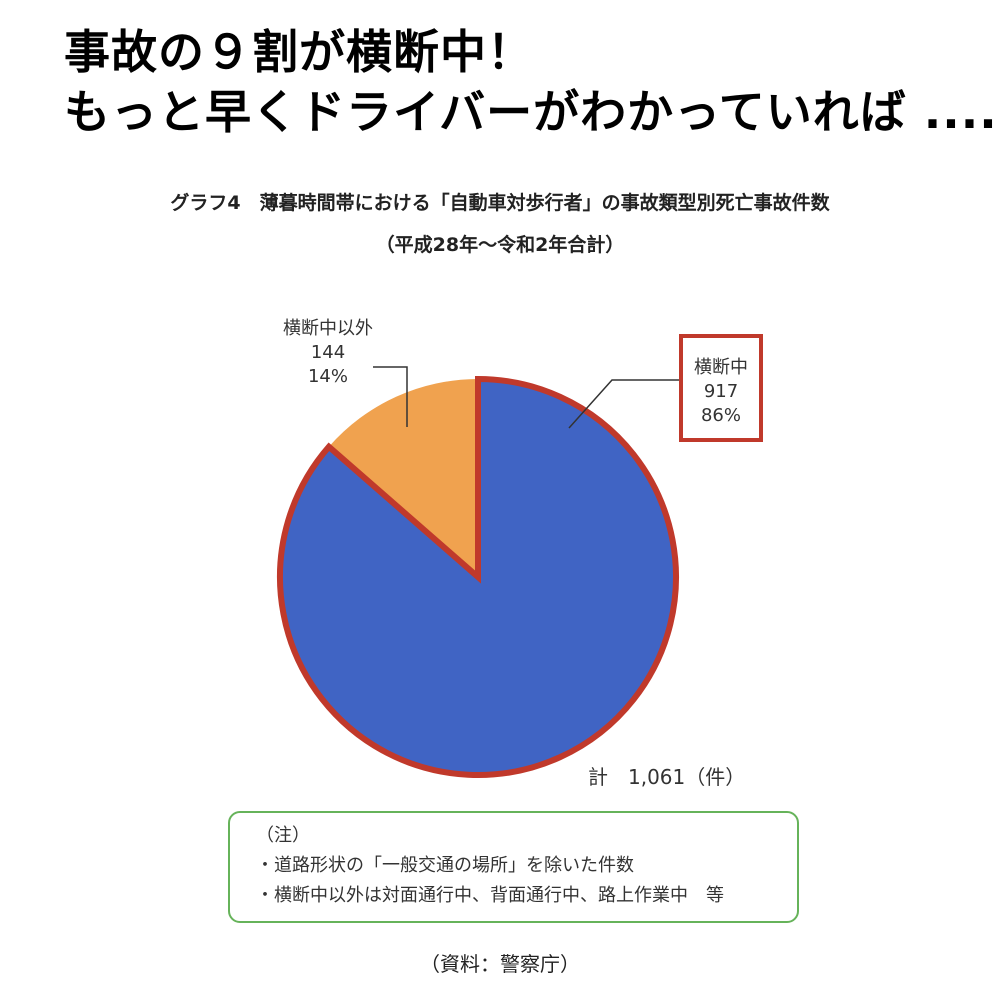 The image size is (1000, 1000). I want to click on slice-label-value-other: 144, so click(328, 352).